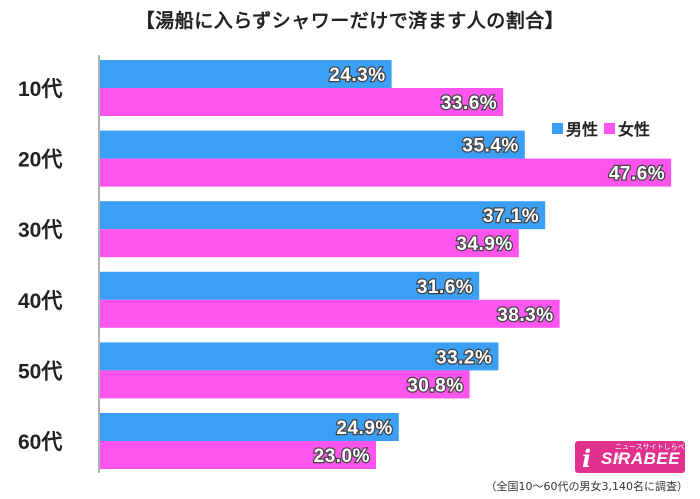 Image resolution: width=700 pixels, height=499 pixels. Describe the element at coordinates (357, 75) in the screenshot. I see `value-label-male: 24.3%` at that location.